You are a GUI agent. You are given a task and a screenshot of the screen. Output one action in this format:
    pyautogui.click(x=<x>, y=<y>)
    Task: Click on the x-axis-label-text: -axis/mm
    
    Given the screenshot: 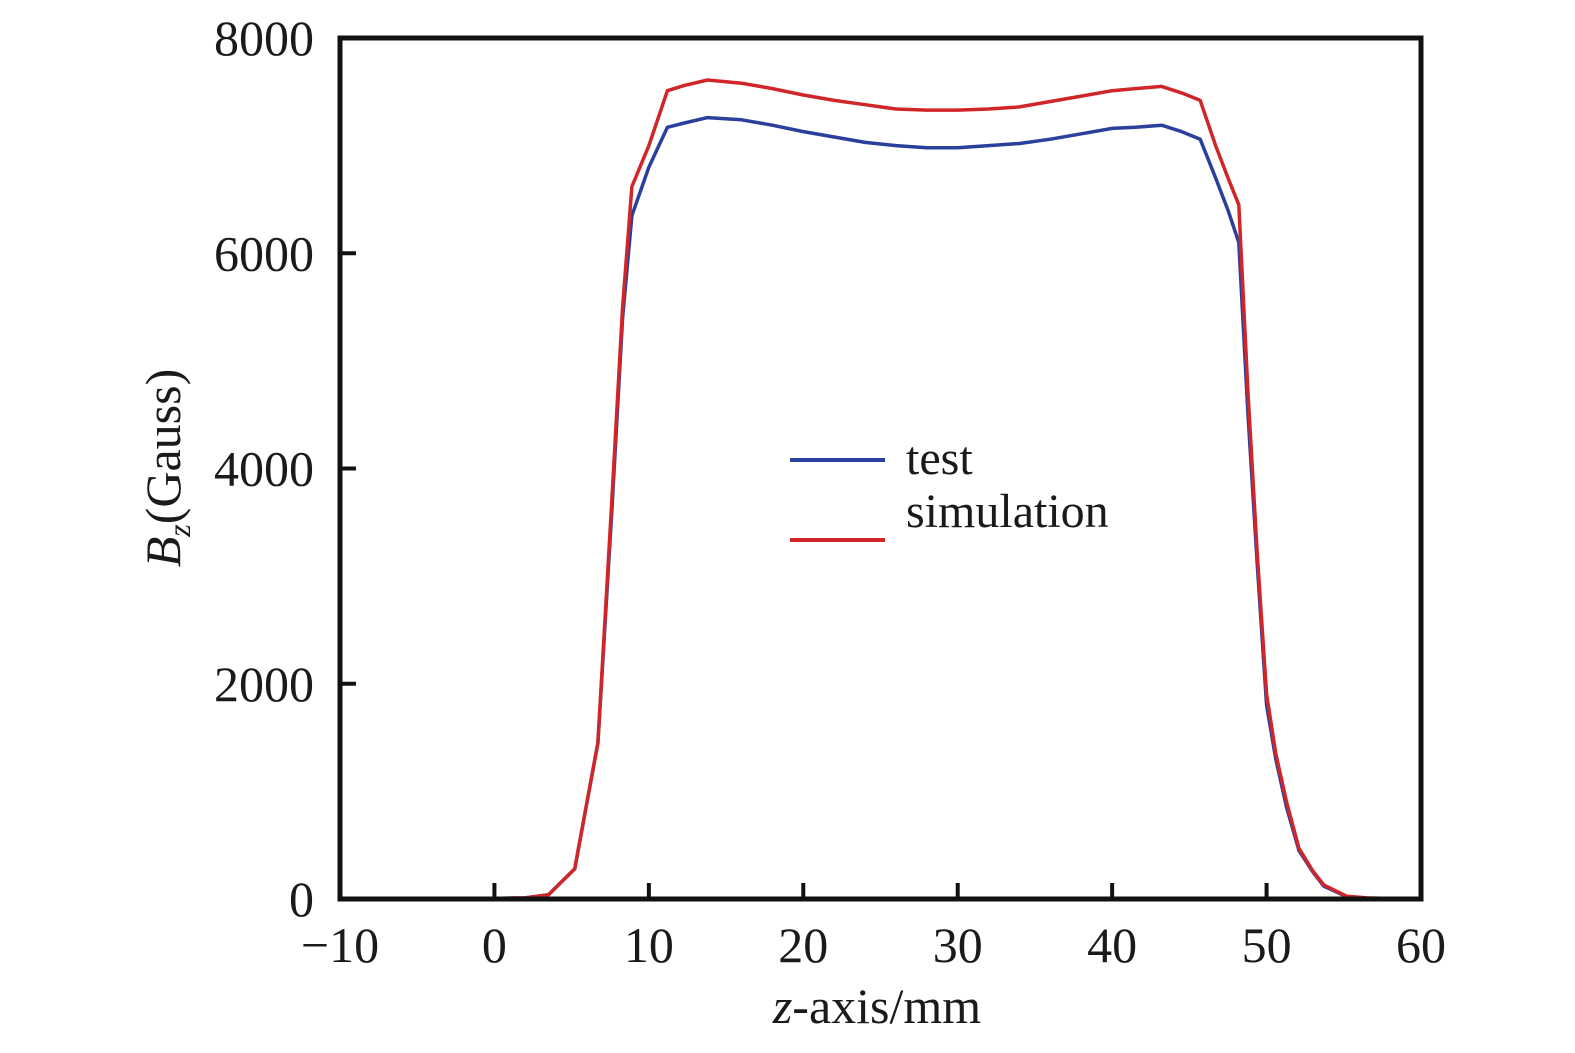 What is the action you would take?
    pyautogui.click(x=886, y=1006)
    